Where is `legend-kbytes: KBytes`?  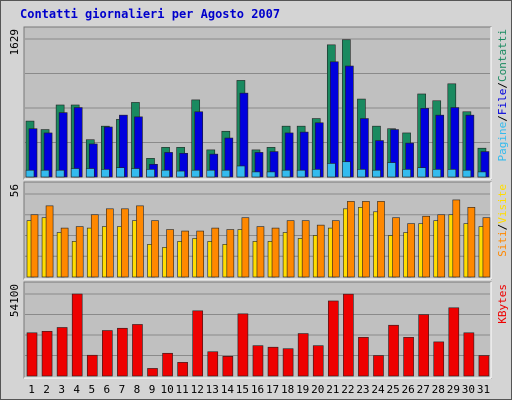 legend-kbytes: KBytes is located at coordinates (502, 304).